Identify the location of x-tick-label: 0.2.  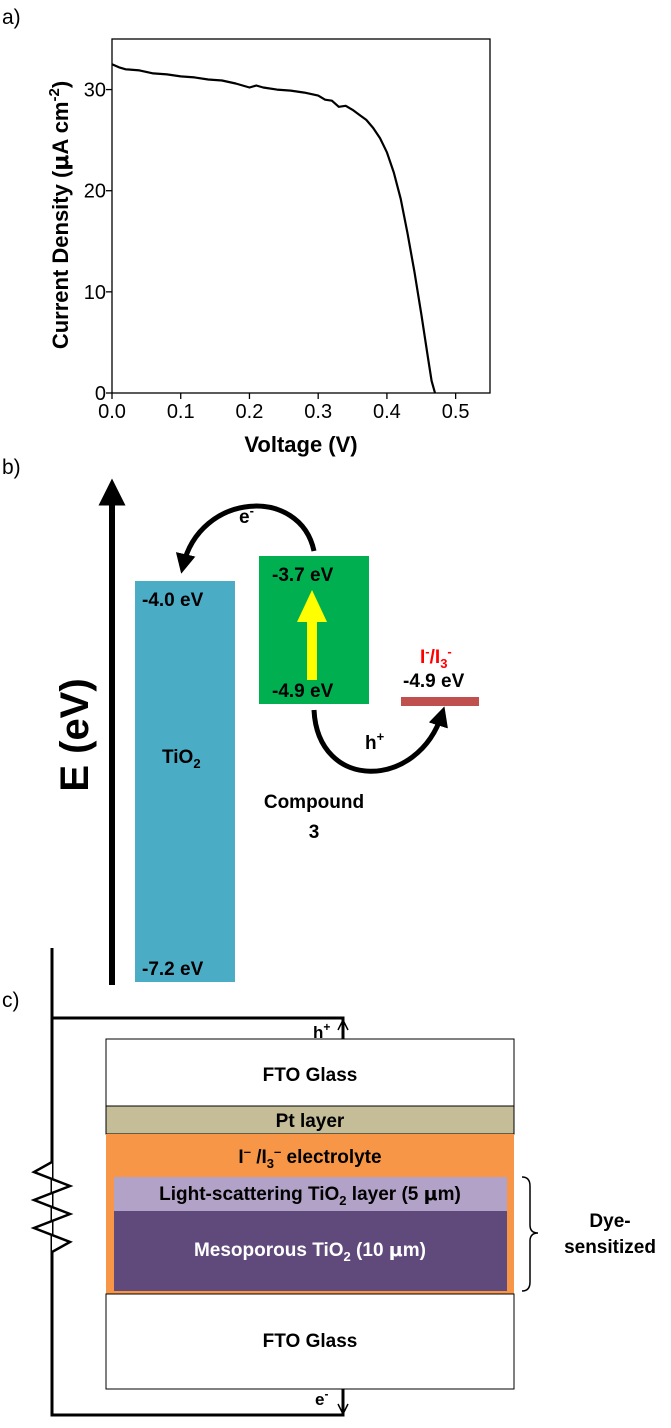
(250, 412).